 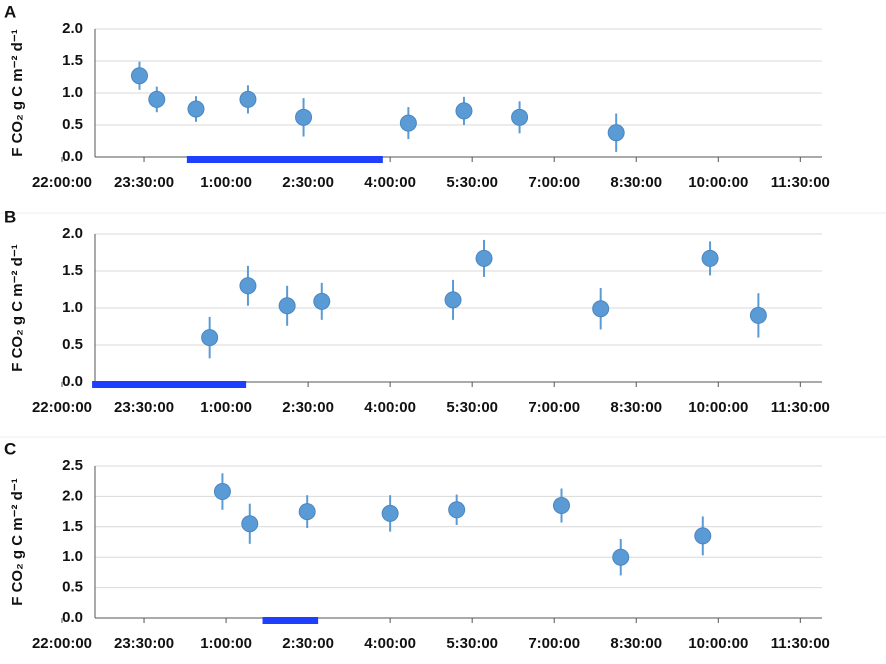 What do you see at coordinates (72, 465) in the screenshot?
I see `y-tick-label: 2.5` at bounding box center [72, 465].